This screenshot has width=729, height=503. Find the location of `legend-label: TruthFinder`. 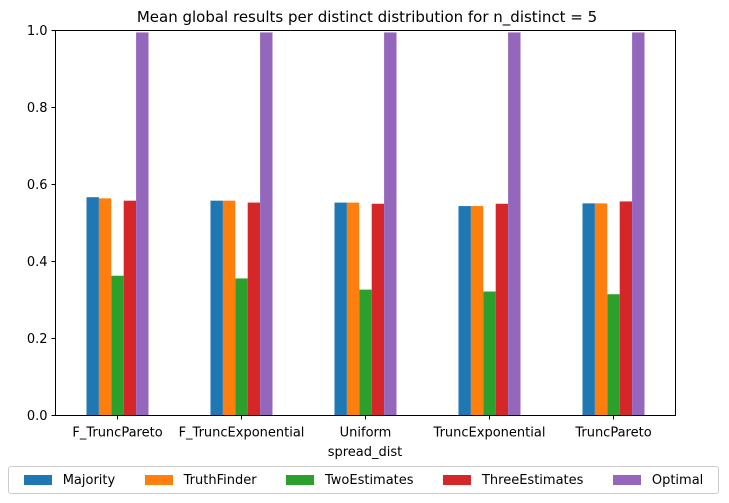

legend-label: TruthFinder is located at coordinates (220, 480).